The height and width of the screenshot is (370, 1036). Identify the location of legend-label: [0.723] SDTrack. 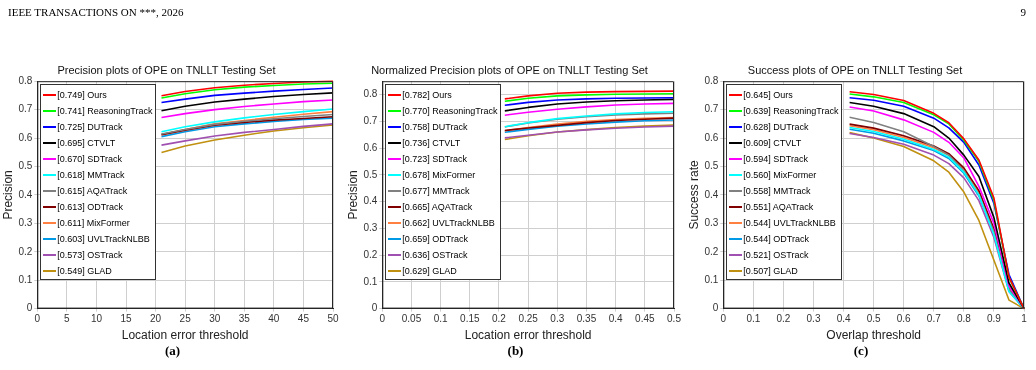
(434, 159).